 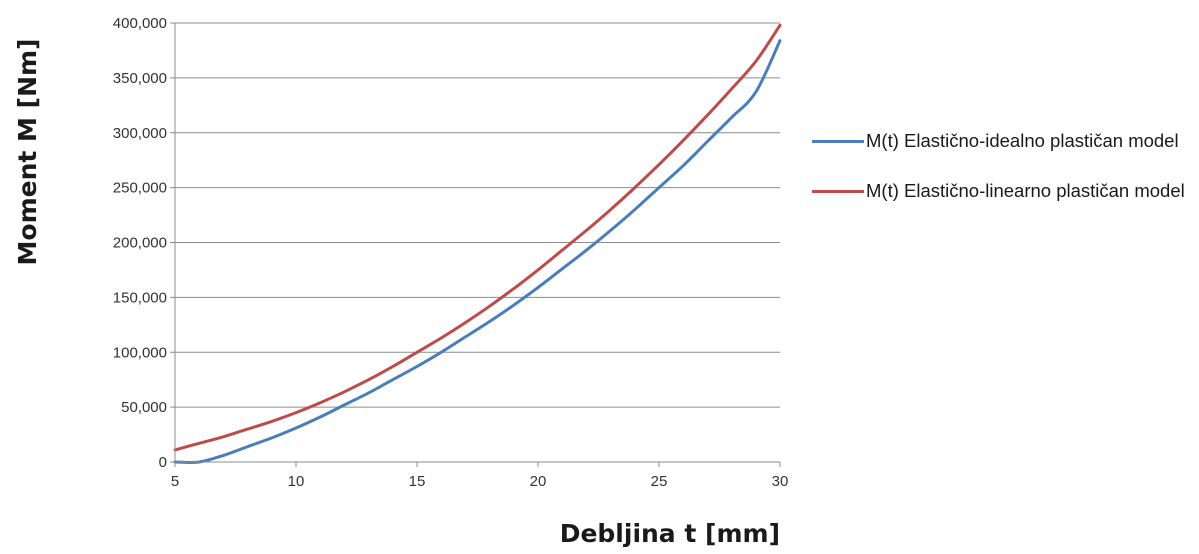 I want to click on x-tick-label: 20, so click(x=538, y=481).